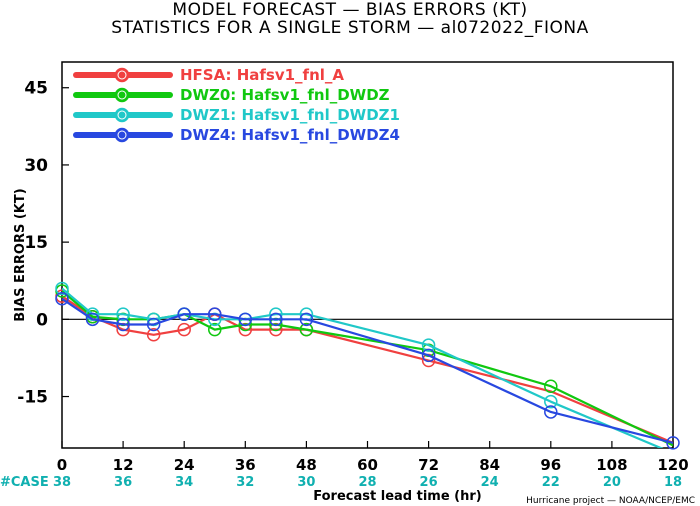 The width and height of the screenshot is (700, 506). I want to click on x-tick-label: 12, so click(123, 465).